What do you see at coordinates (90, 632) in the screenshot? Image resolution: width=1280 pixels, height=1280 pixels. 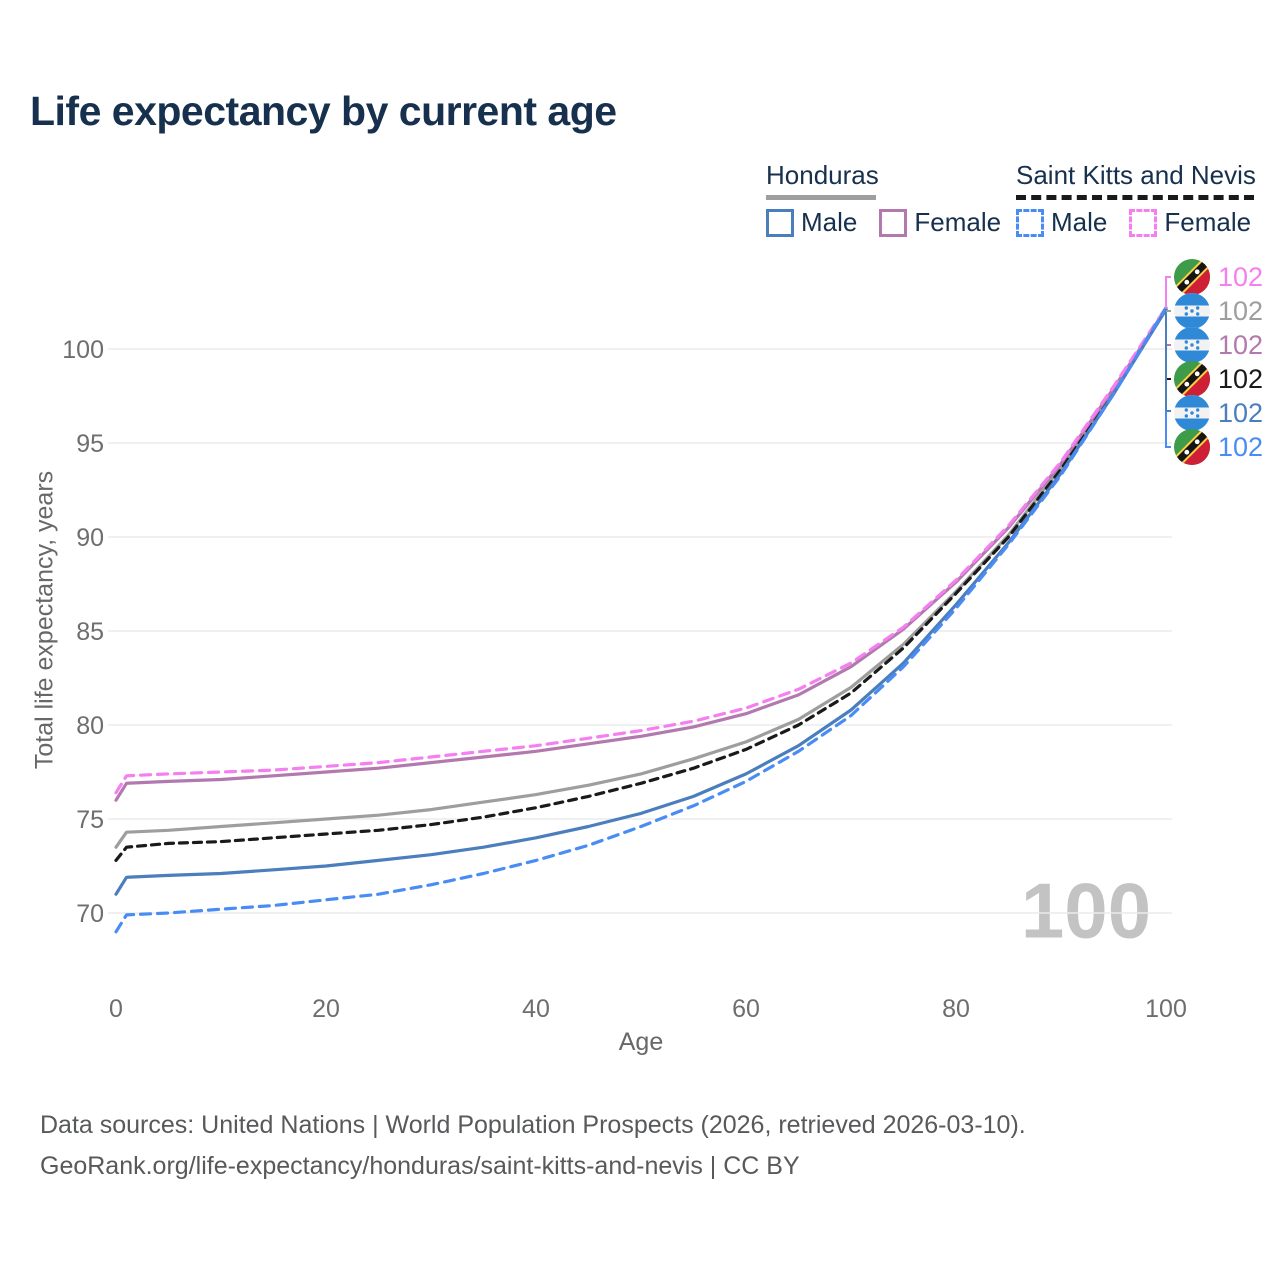 I see `y-tick-label: 85` at bounding box center [90, 632].